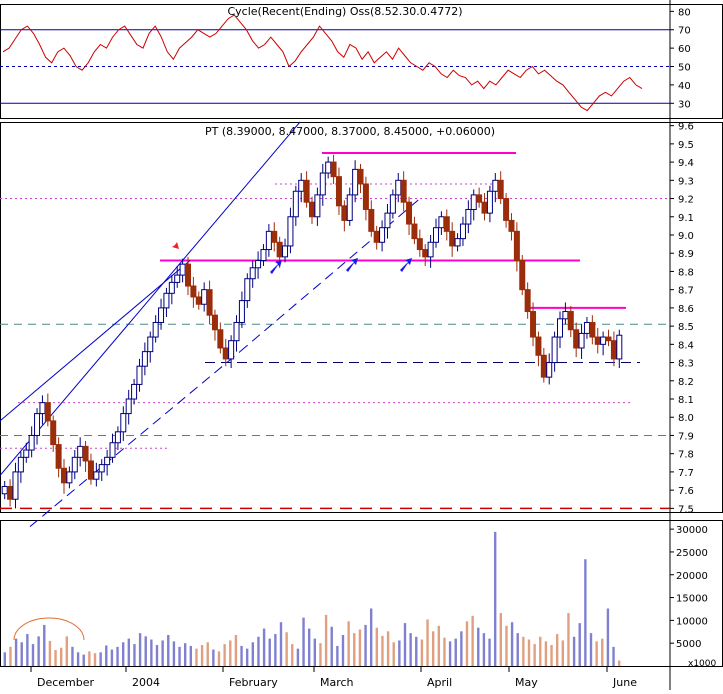 This screenshot has width=723, height=694. I want to click on x-tick-label: 2004, so click(146, 682).